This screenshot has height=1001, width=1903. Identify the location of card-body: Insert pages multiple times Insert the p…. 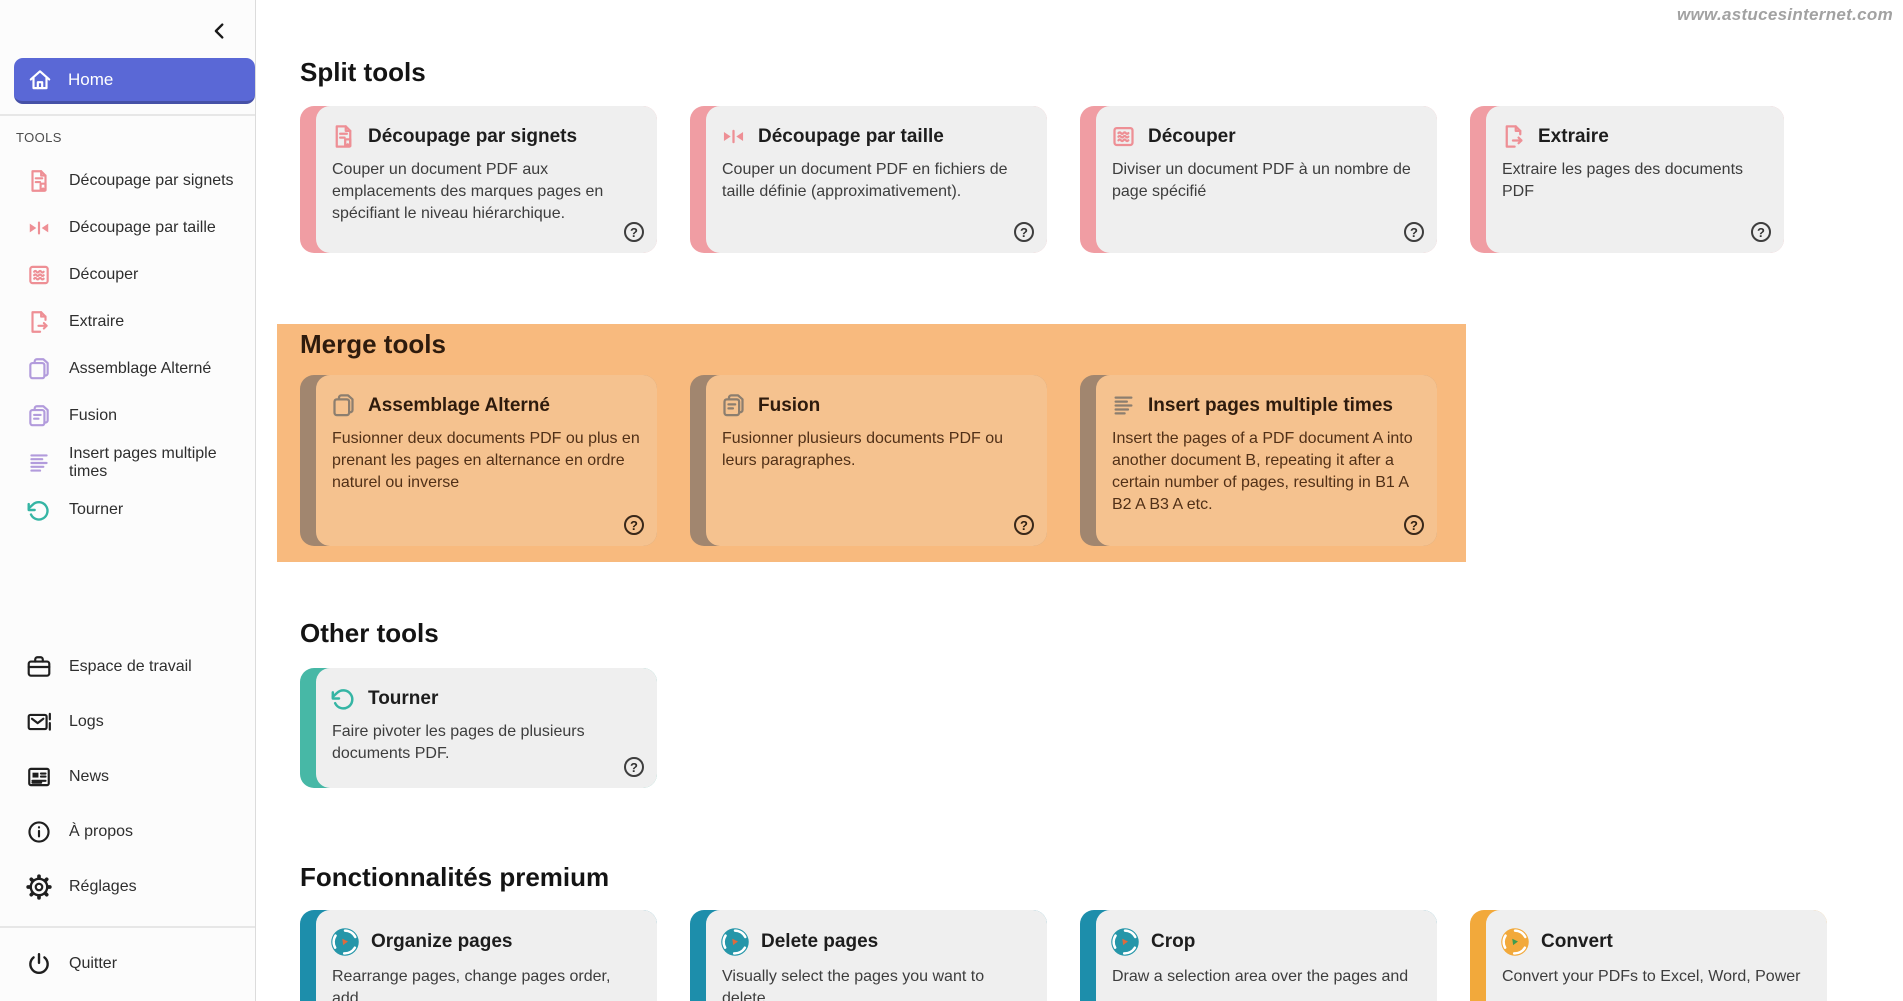
(1266, 460).